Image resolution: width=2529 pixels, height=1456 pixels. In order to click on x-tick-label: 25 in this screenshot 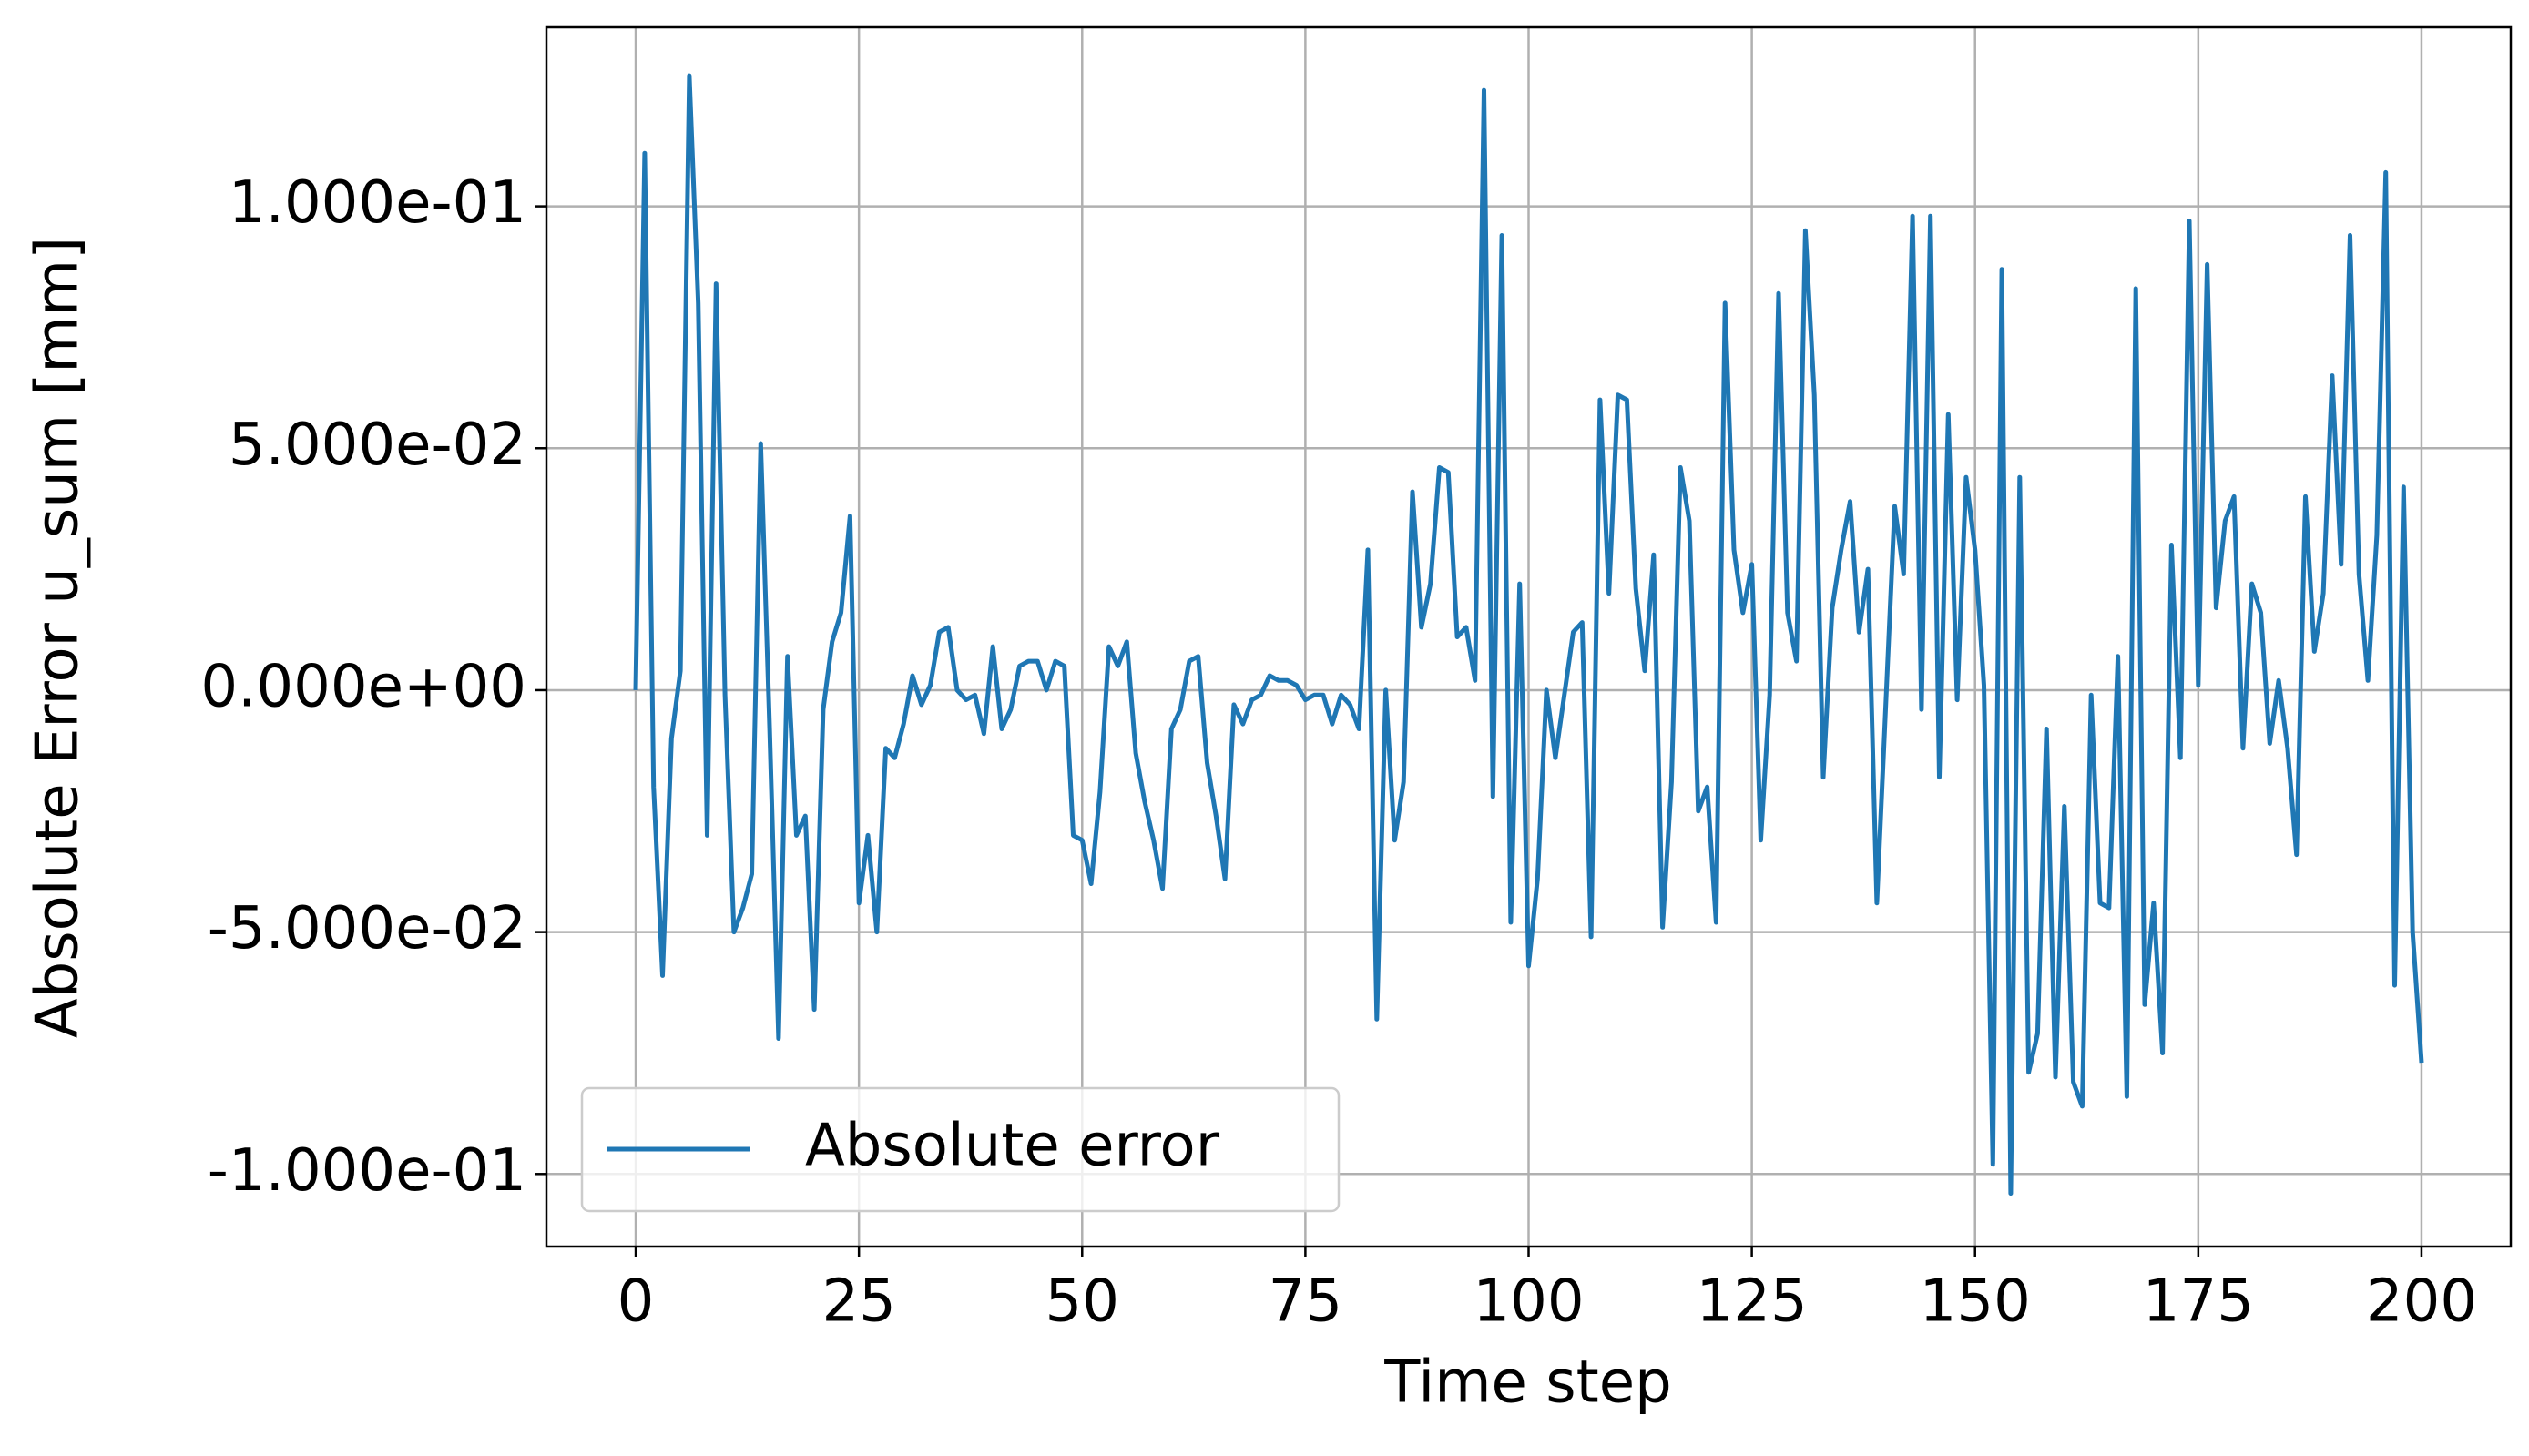, I will do `click(858, 1302)`.